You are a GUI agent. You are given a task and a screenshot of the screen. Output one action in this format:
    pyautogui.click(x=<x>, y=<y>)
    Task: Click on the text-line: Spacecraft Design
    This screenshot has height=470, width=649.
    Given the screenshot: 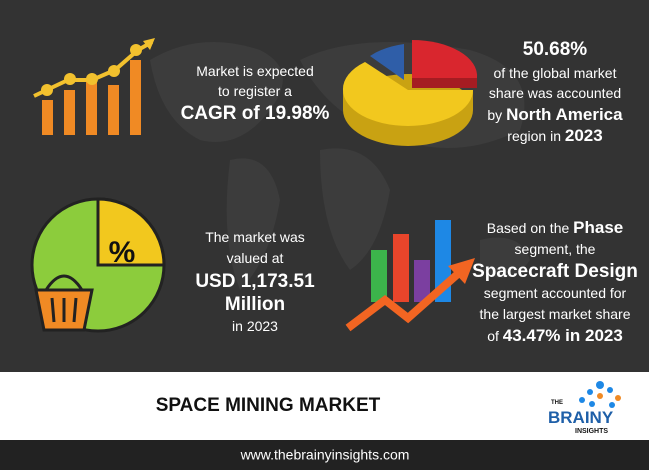 What is the action you would take?
    pyautogui.click(x=555, y=271)
    